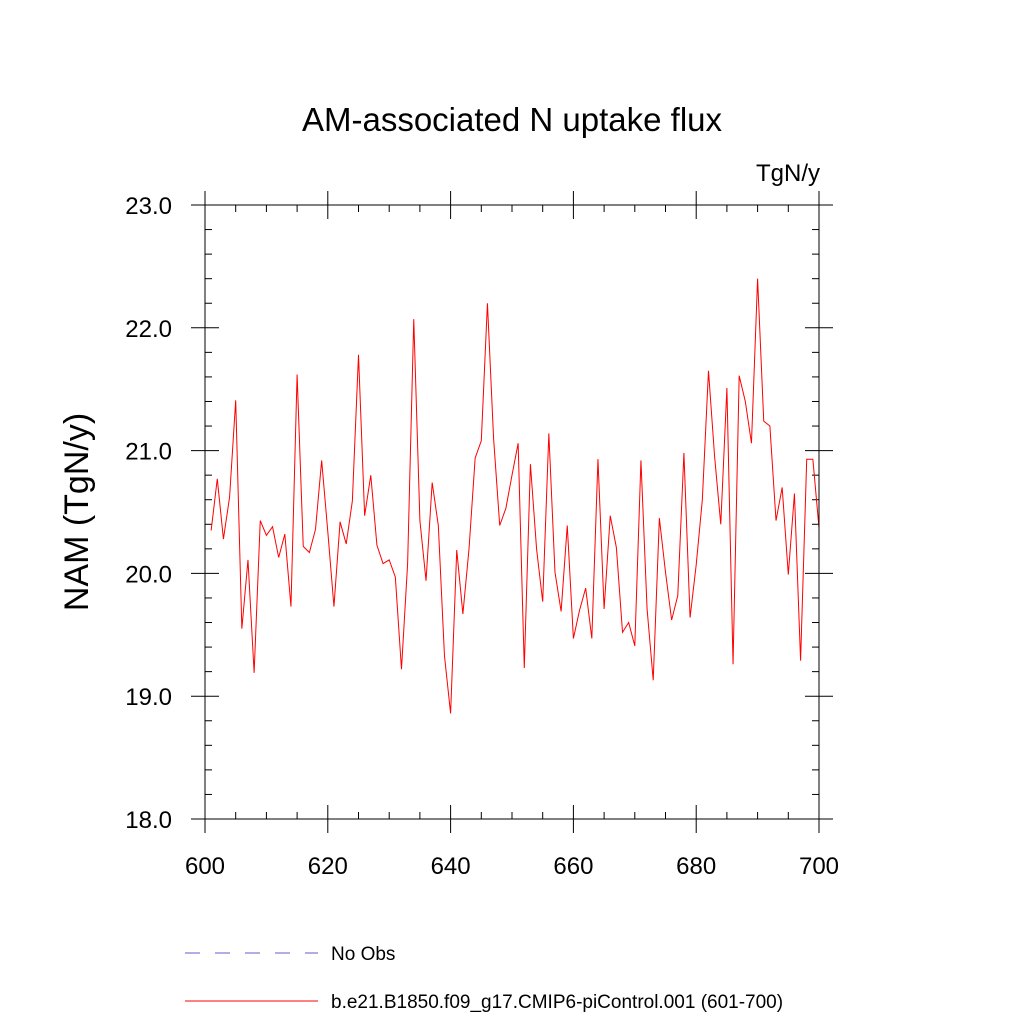 The height and width of the screenshot is (1029, 1024). What do you see at coordinates (696, 866) in the screenshot?
I see `x-tick-label: 680` at bounding box center [696, 866].